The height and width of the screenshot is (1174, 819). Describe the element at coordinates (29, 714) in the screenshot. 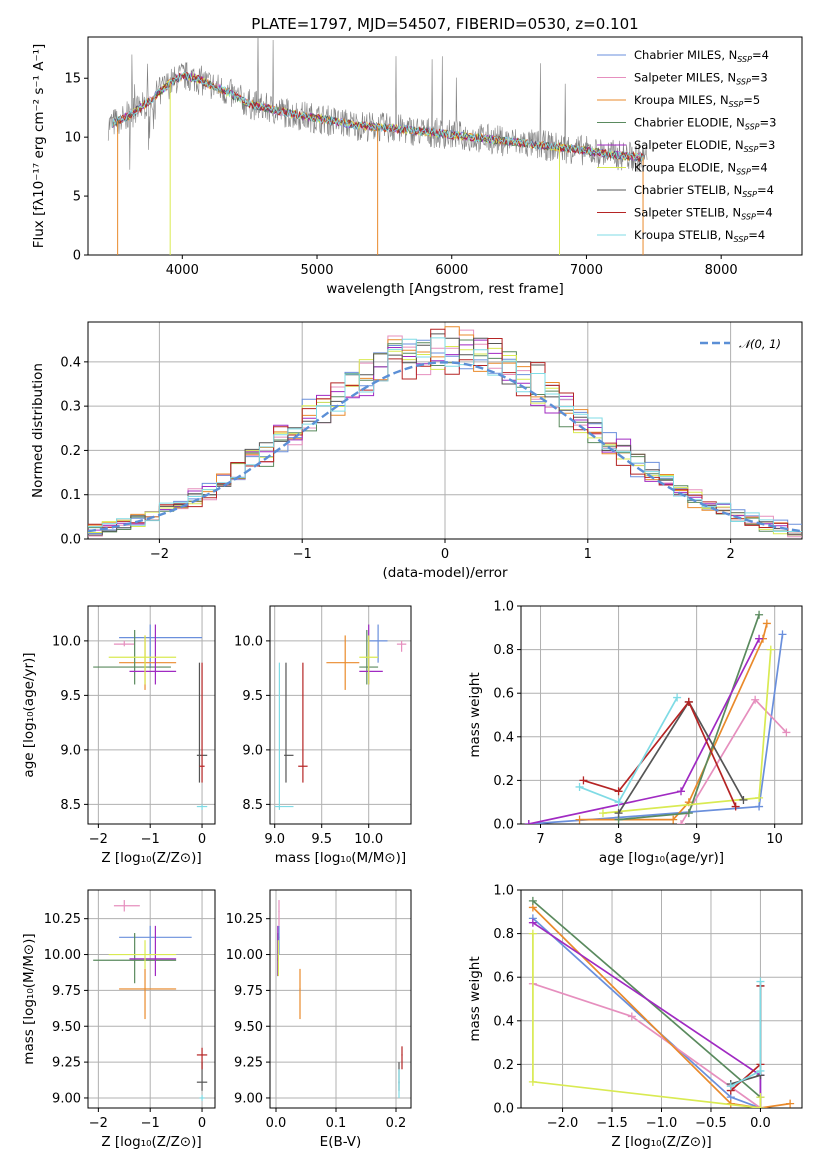

I see `y-axis-label: age [log₁₀(age/yr)]` at that location.